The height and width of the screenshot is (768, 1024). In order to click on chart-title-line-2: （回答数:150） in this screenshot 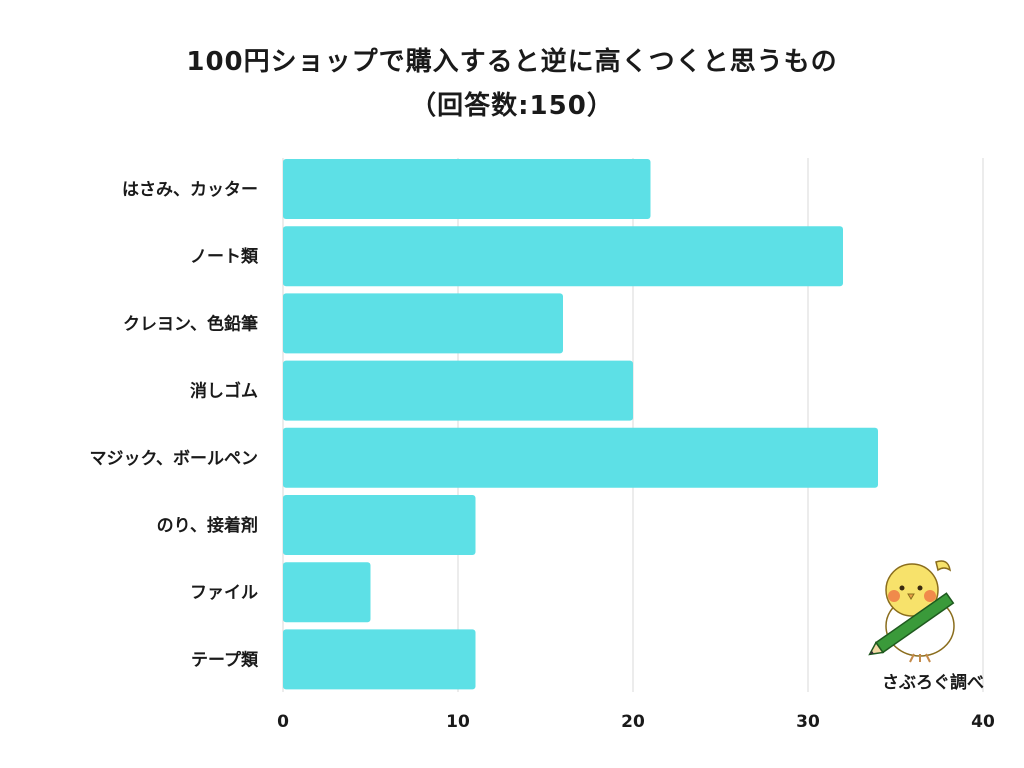, I will do `click(512, 106)`.